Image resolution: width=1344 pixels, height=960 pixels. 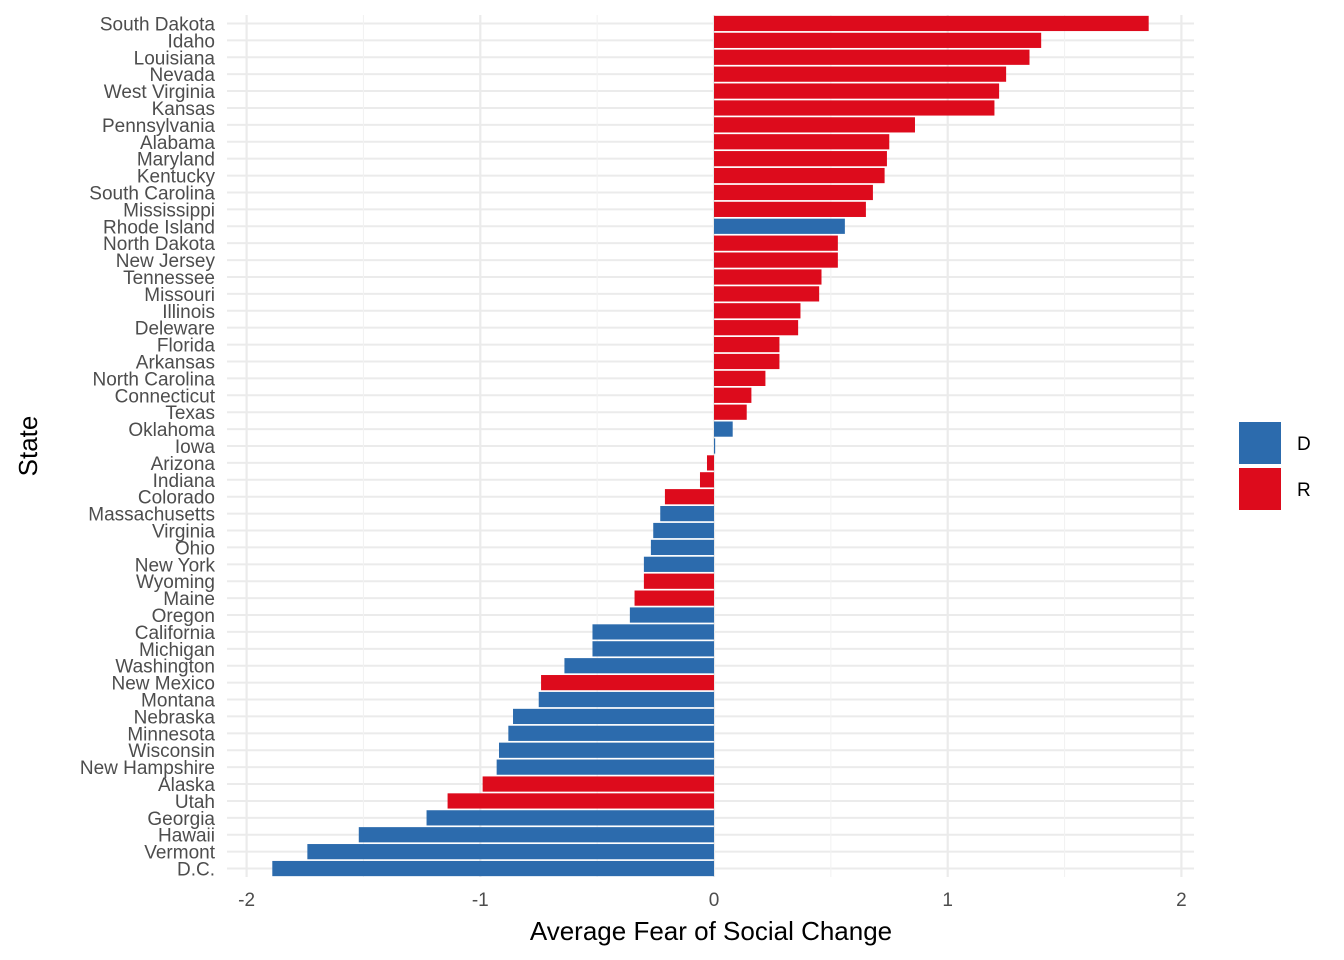 I want to click on y-tick-label: Arkansas, so click(x=175, y=362).